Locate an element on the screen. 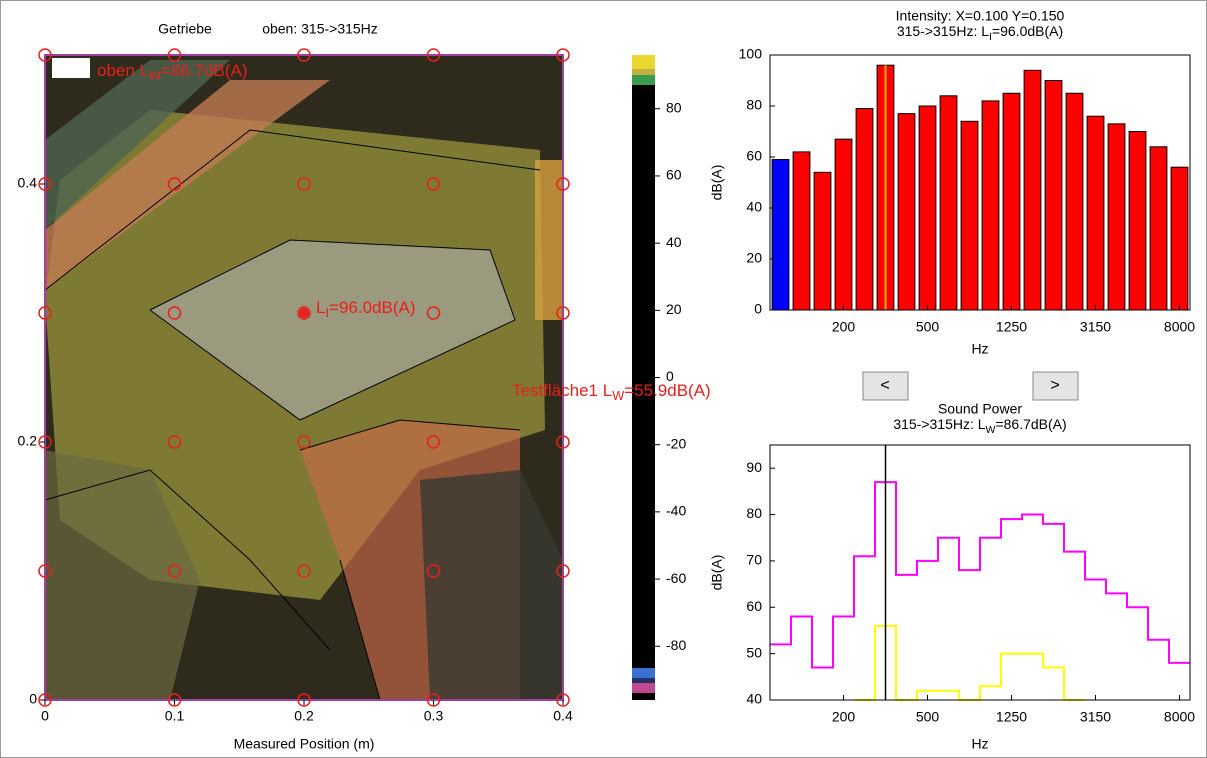  button-label: < is located at coordinates (884, 385).